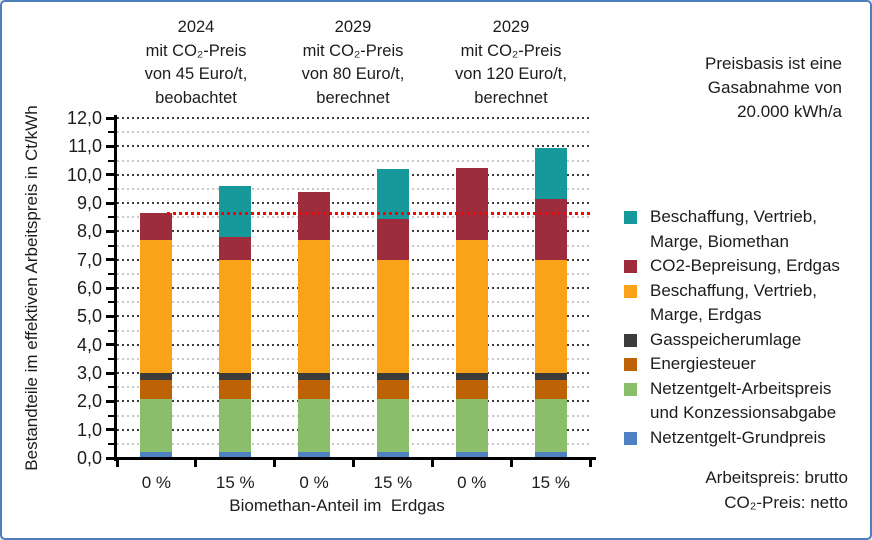 This screenshot has height=540, width=872. What do you see at coordinates (84, 118) in the screenshot?
I see `y-tick-label-12: 12,0` at bounding box center [84, 118].